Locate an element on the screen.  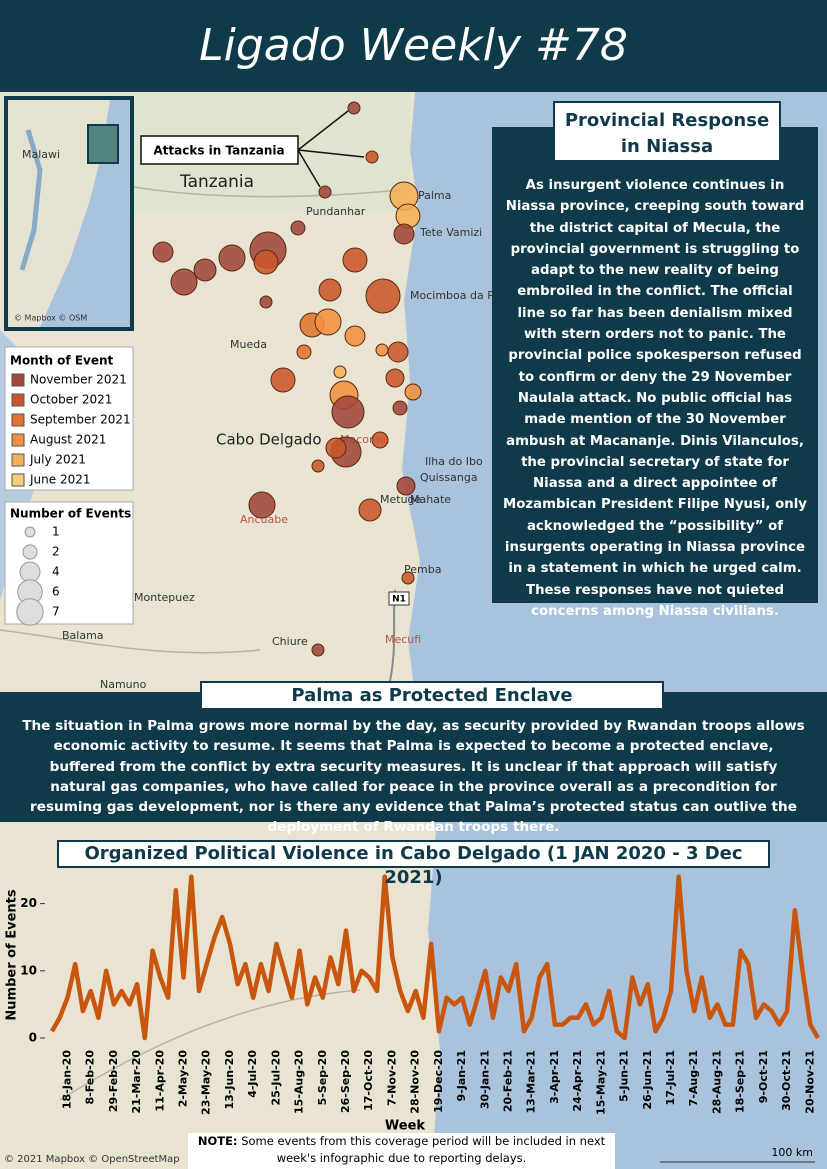
x-tick-label: 7-Nov-20 is located at coordinates (391, 1078).